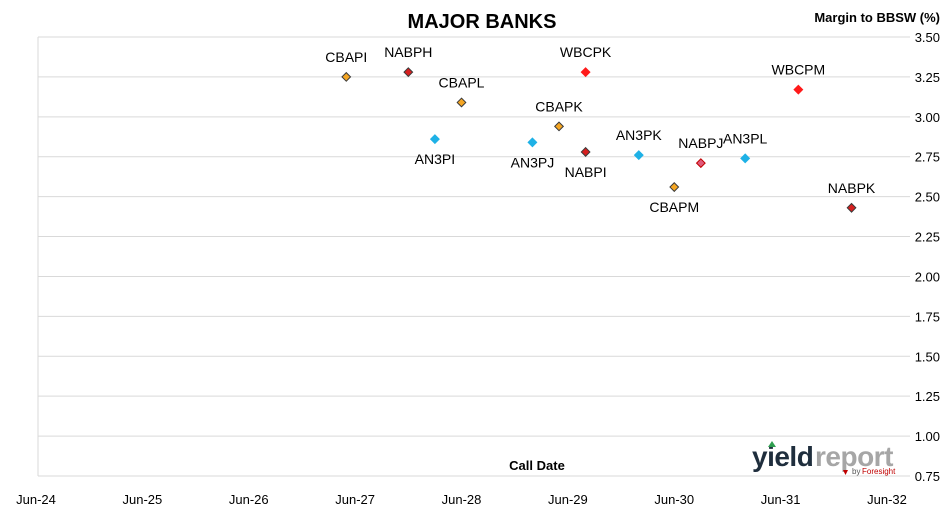 The image size is (946, 513). Describe the element at coordinates (434, 139) in the screenshot. I see `data-point-an3pi` at that location.